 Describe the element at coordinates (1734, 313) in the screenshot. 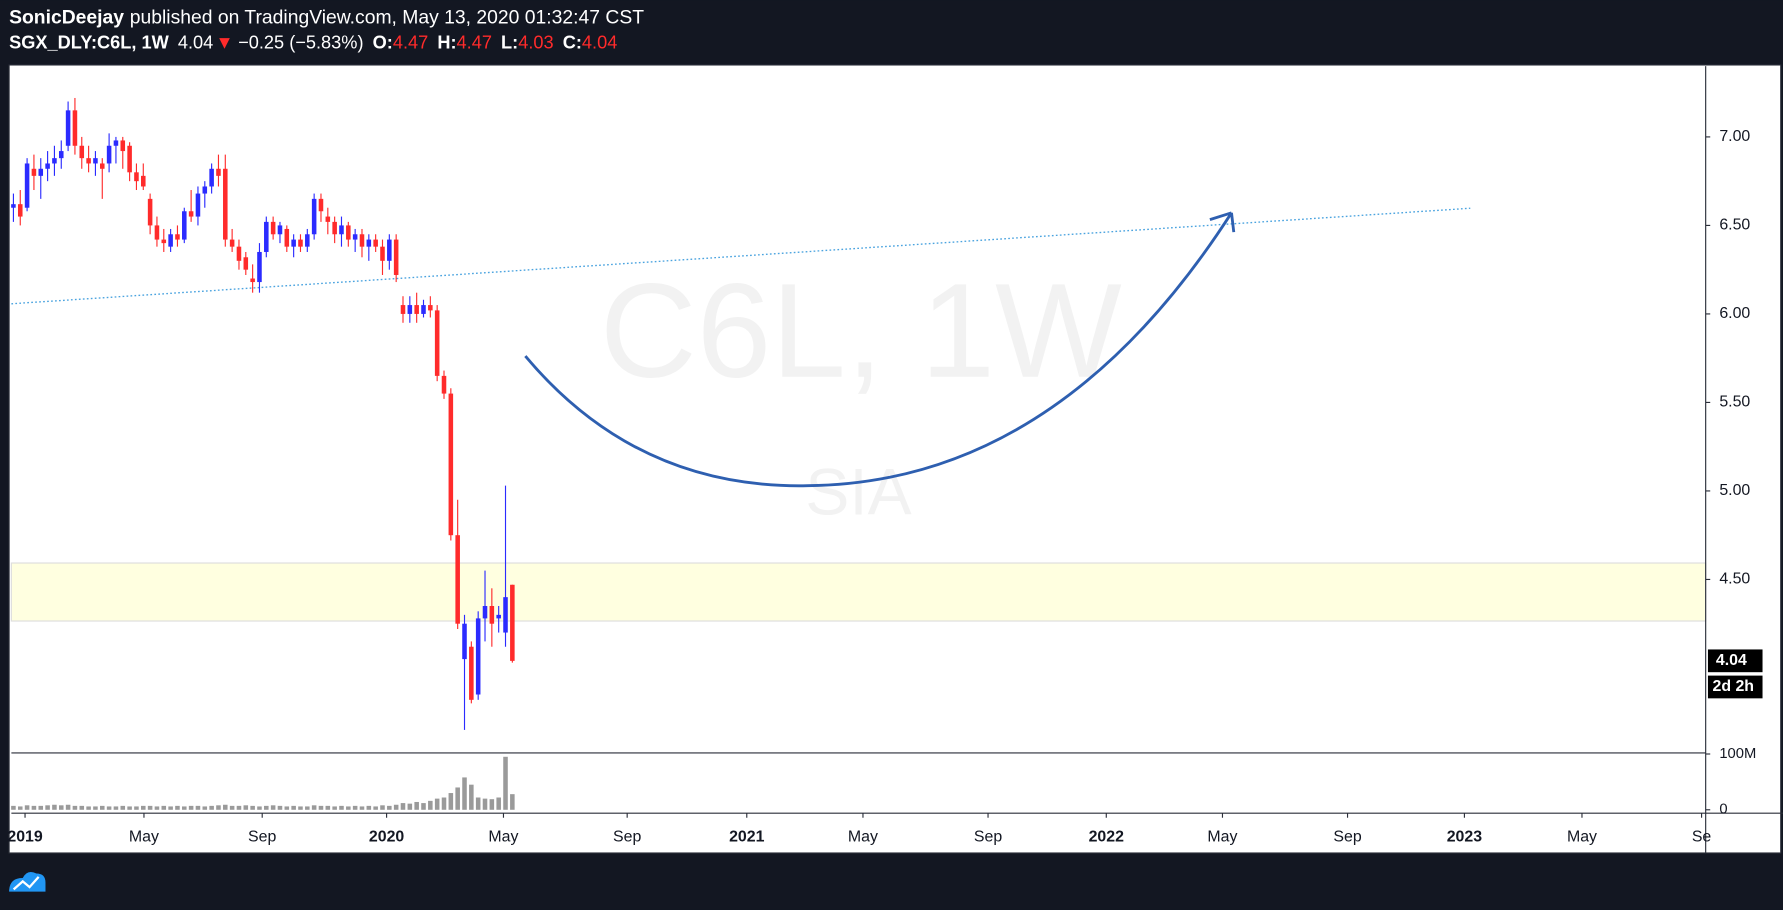

I see `y-tick-label: 6.00` at that location.